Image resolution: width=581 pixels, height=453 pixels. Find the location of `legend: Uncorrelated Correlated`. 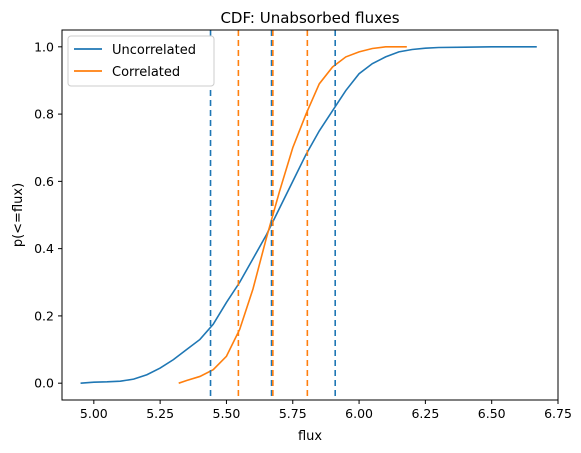

legend: Uncorrelated Correlated is located at coordinates (141, 61).